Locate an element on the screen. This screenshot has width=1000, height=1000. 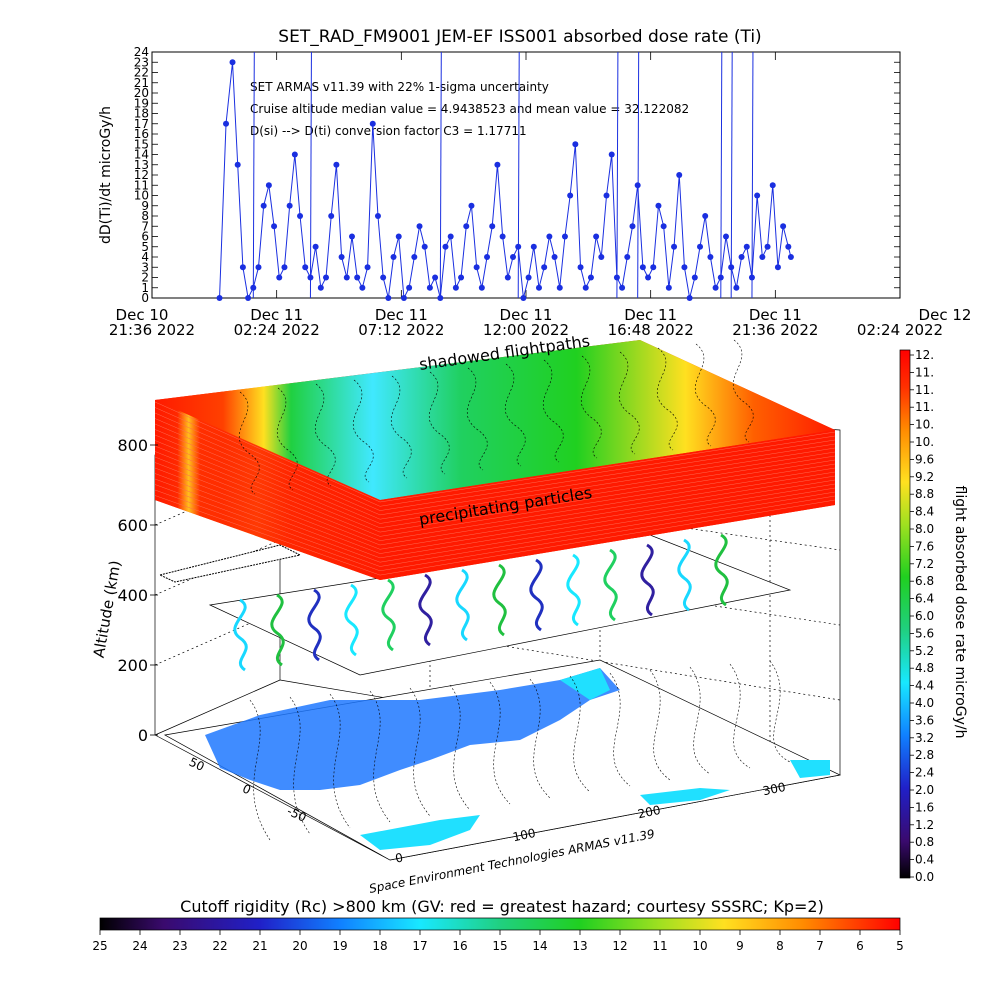
dose-rate-colorbar-gradient is located at coordinates (905, 614).